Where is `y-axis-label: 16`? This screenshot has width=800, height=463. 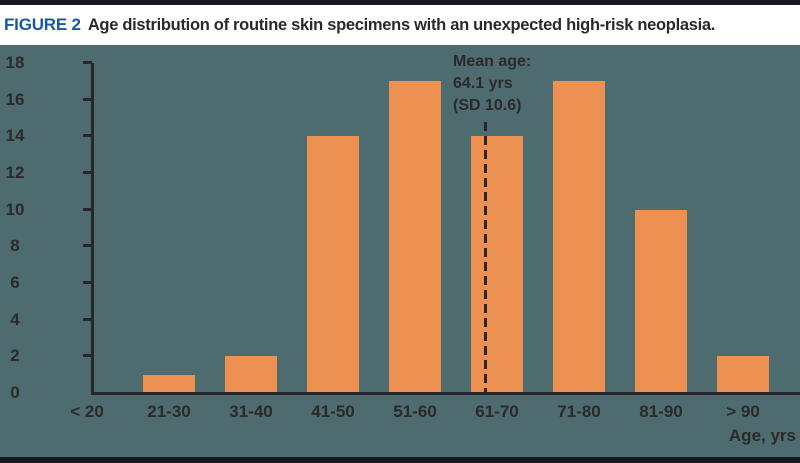
y-axis-label: 16 is located at coordinates (15, 99).